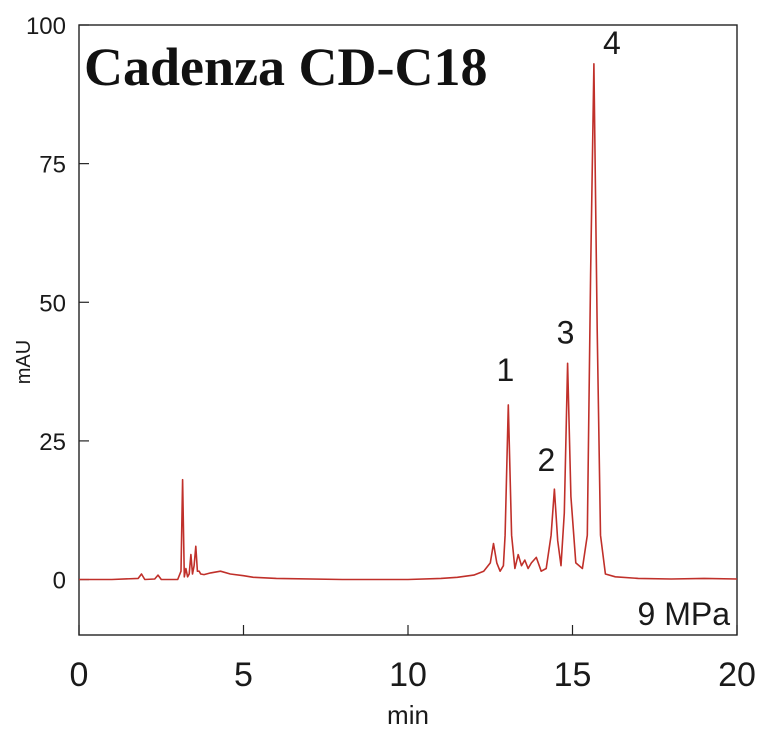 Image resolution: width=764 pixels, height=729 pixels. Describe the element at coordinates (684, 614) in the screenshot. I see `pressure-annotation: 9 MPa` at that location.